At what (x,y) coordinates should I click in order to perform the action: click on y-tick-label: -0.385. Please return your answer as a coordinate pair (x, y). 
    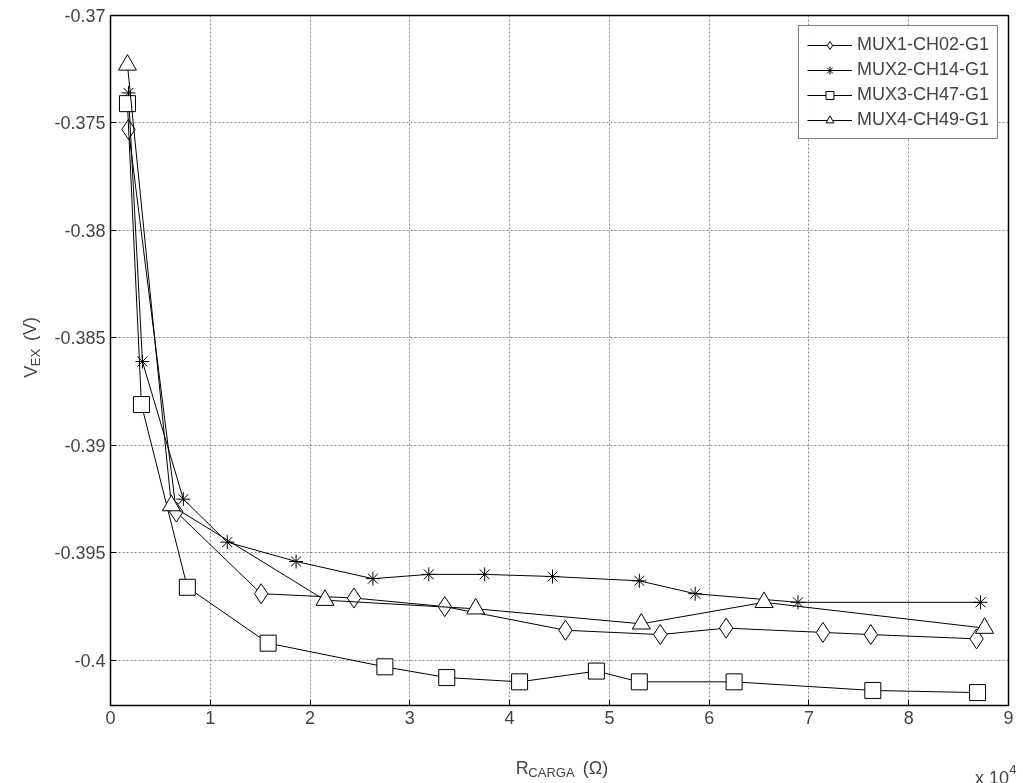
    Looking at the image, I should click on (80, 338).